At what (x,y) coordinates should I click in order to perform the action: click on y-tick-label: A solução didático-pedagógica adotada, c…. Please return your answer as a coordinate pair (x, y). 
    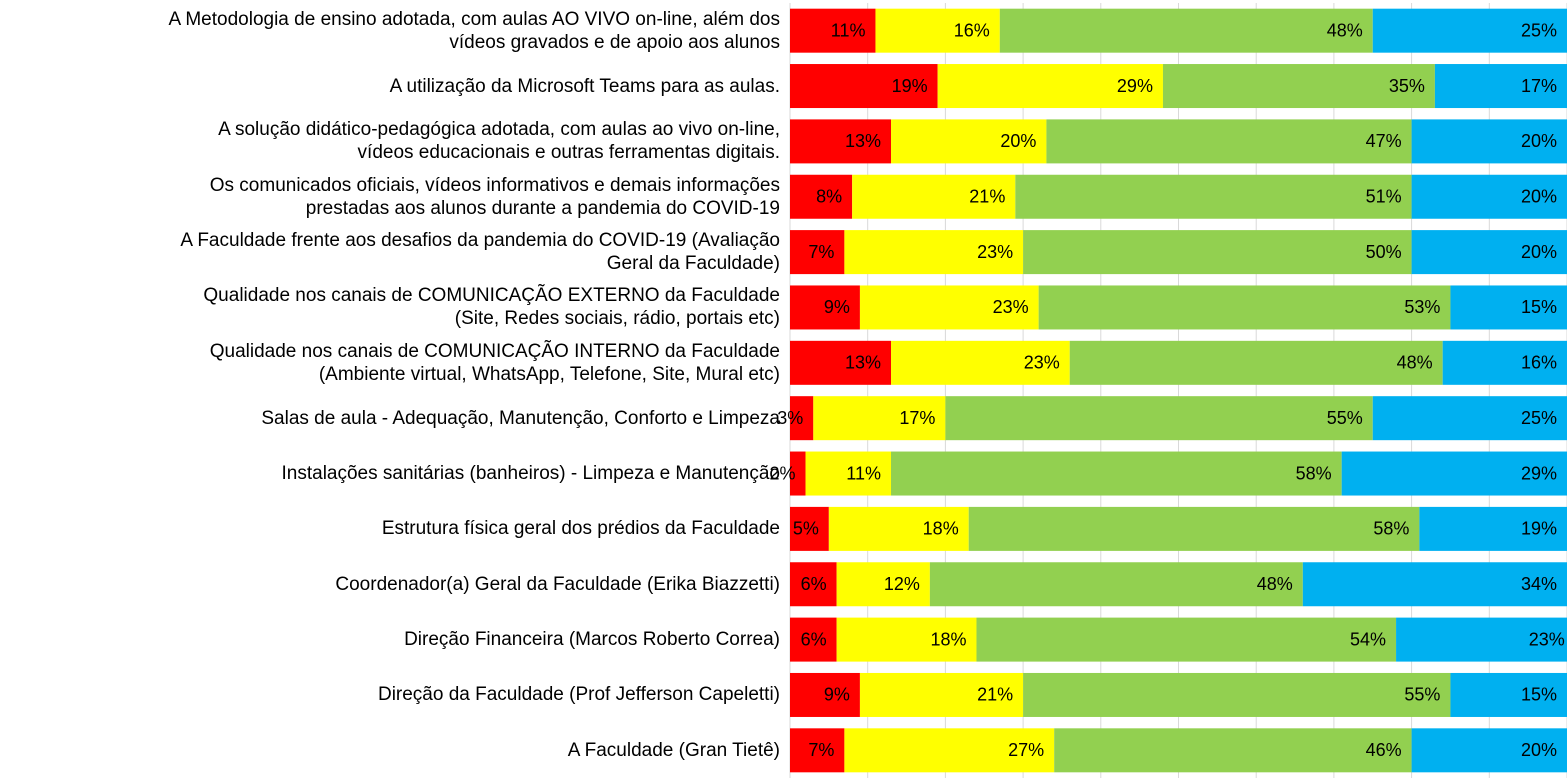
    Looking at the image, I should click on (499, 141).